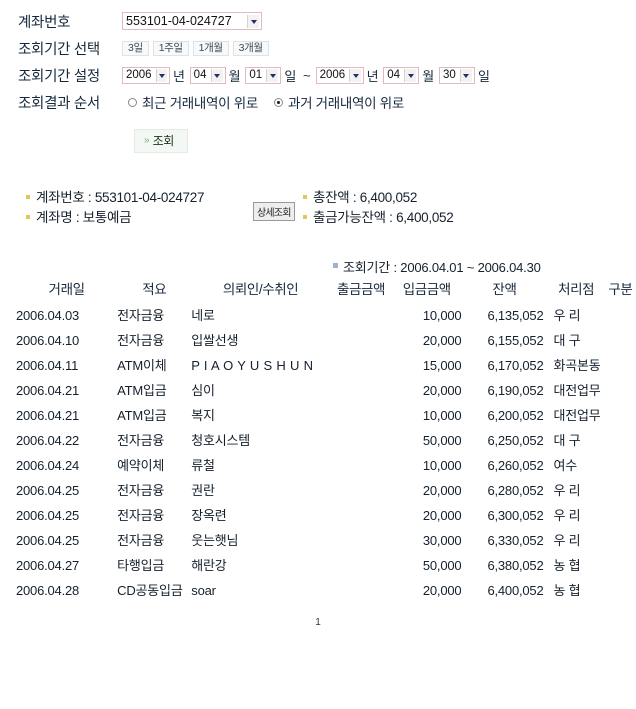 The image size is (636, 709). What do you see at coordinates (318, 622) in the screenshot?
I see `page-number: 1` at bounding box center [318, 622].